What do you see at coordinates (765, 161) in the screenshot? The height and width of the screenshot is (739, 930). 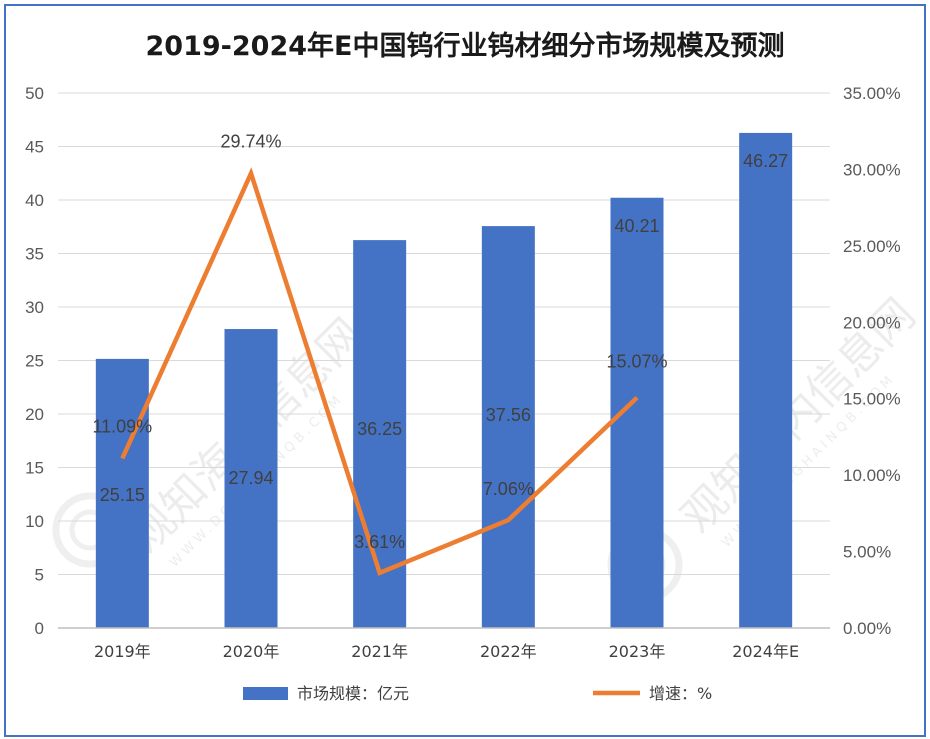 I see `bar-data-label: 46.27` at bounding box center [765, 161].